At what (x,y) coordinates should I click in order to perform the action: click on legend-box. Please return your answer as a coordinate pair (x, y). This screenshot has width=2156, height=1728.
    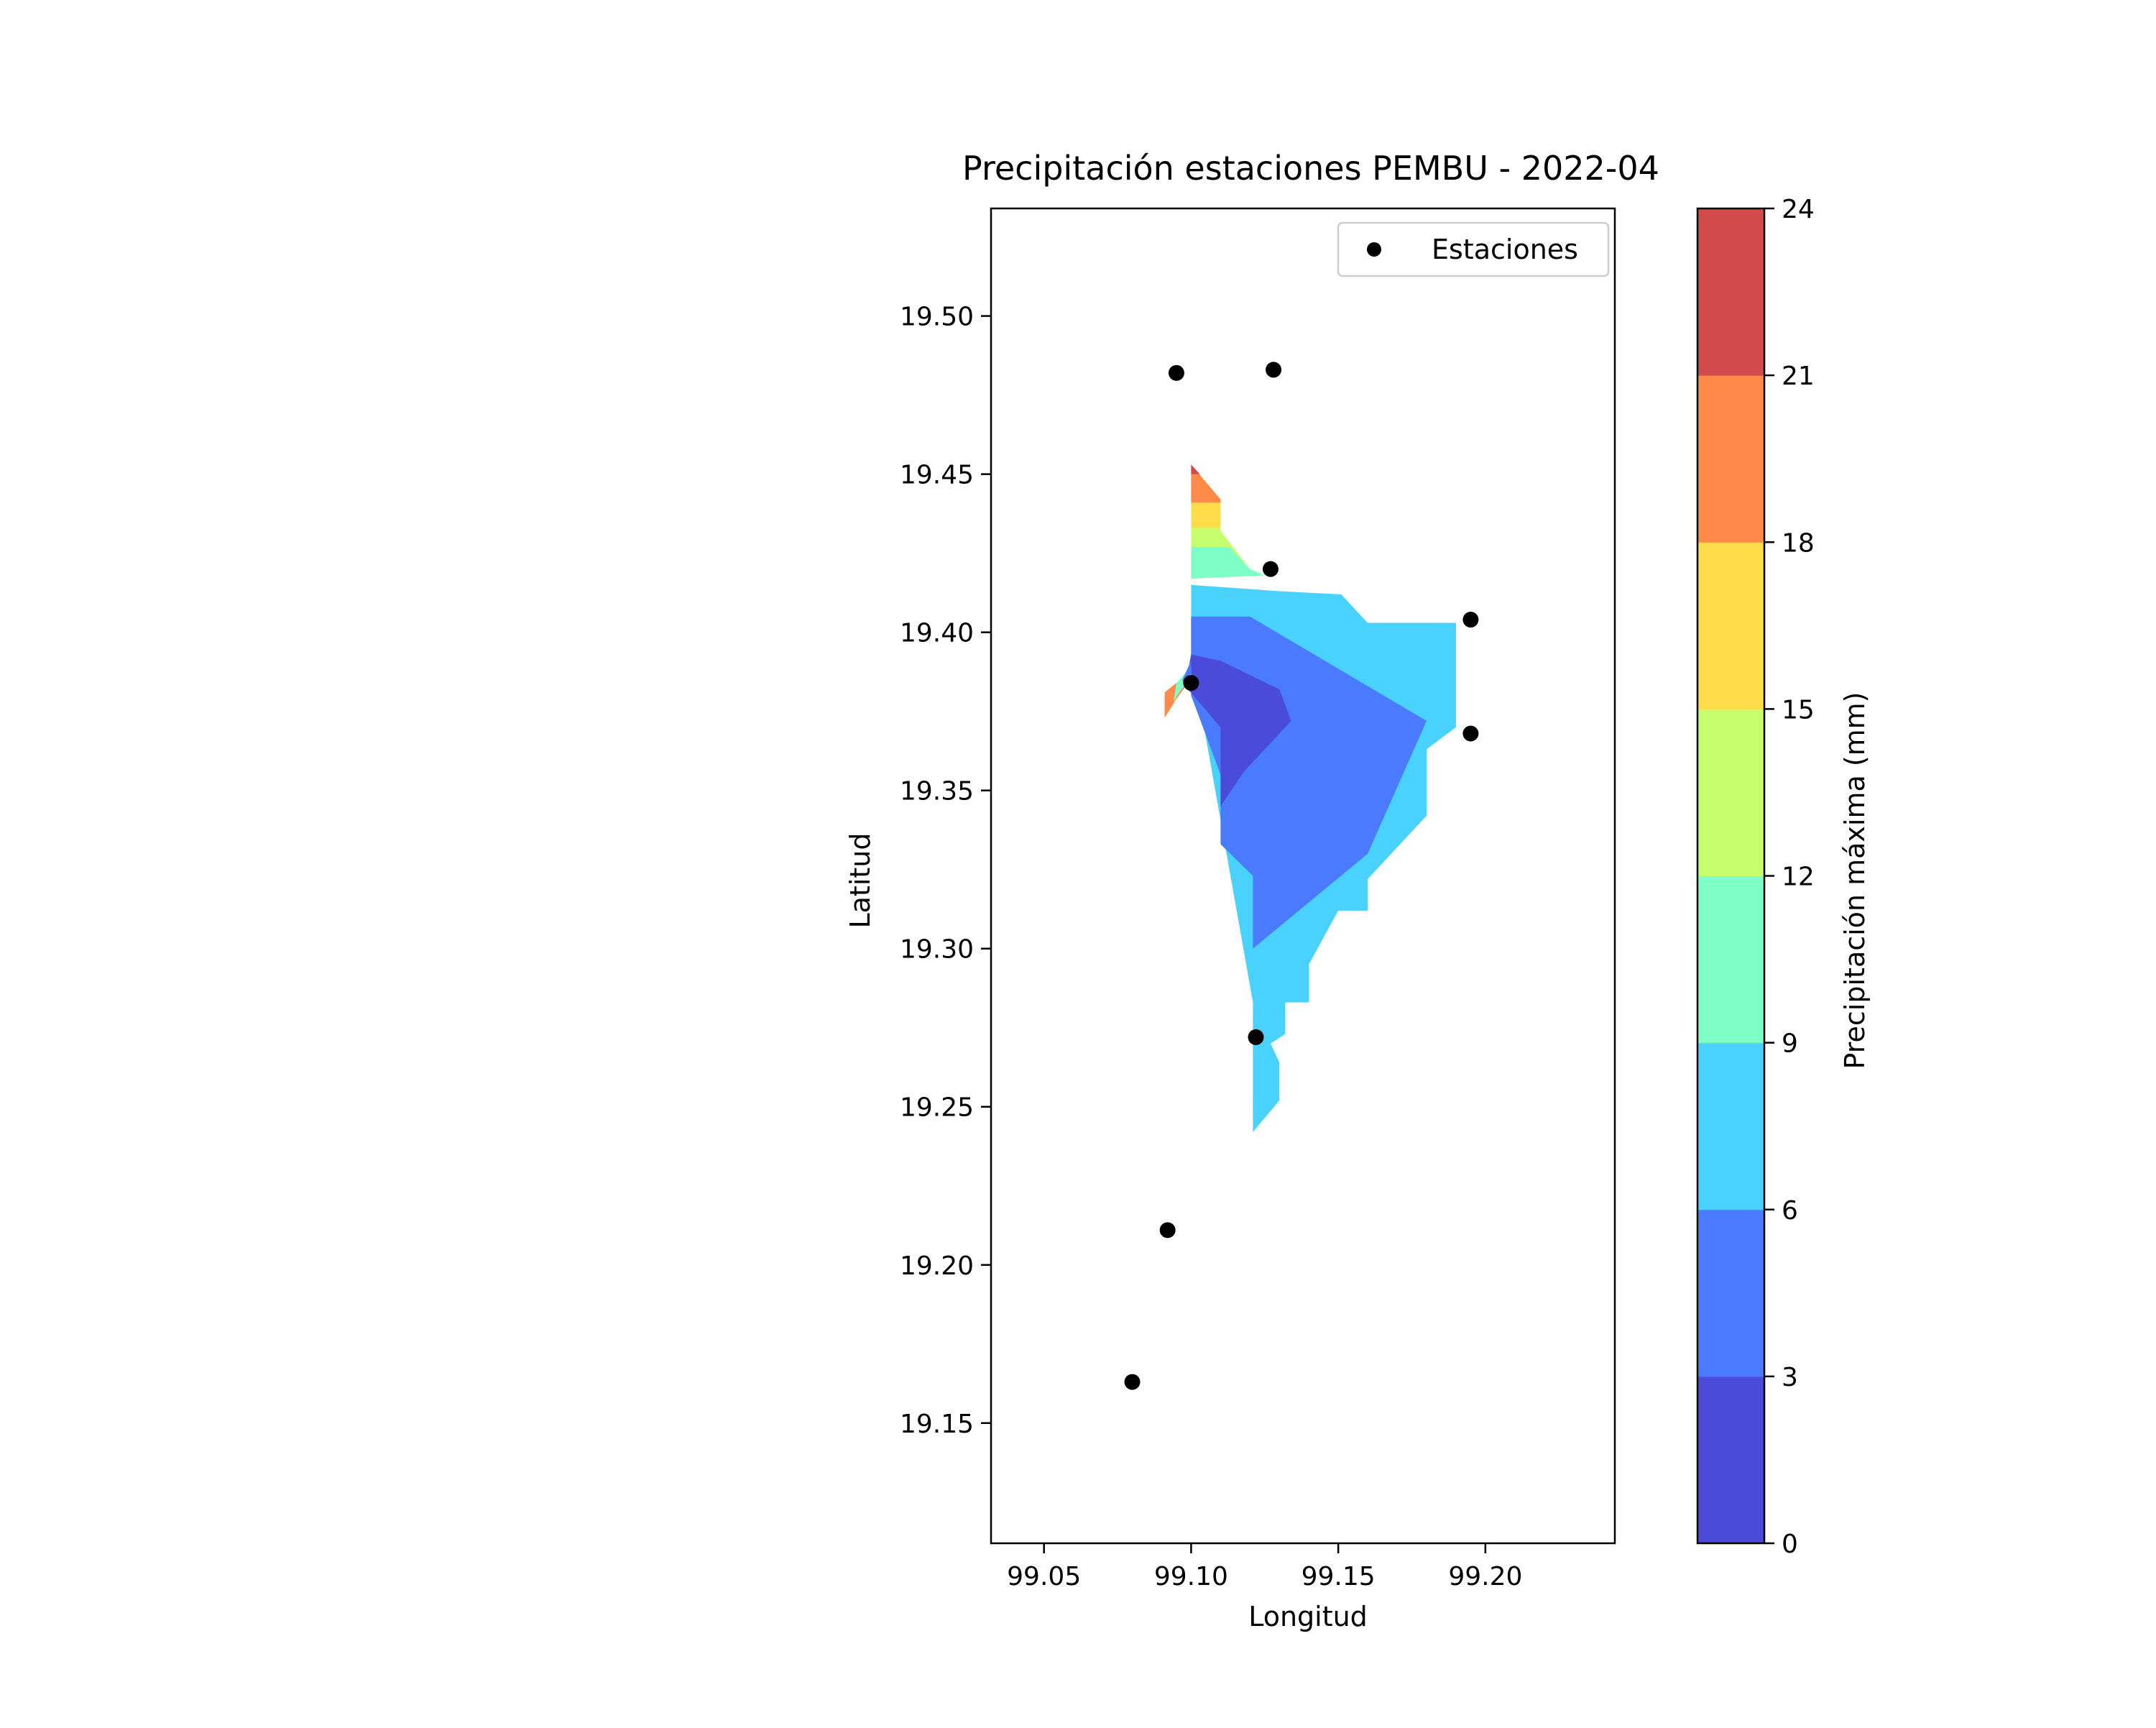
    Looking at the image, I should click on (1473, 249).